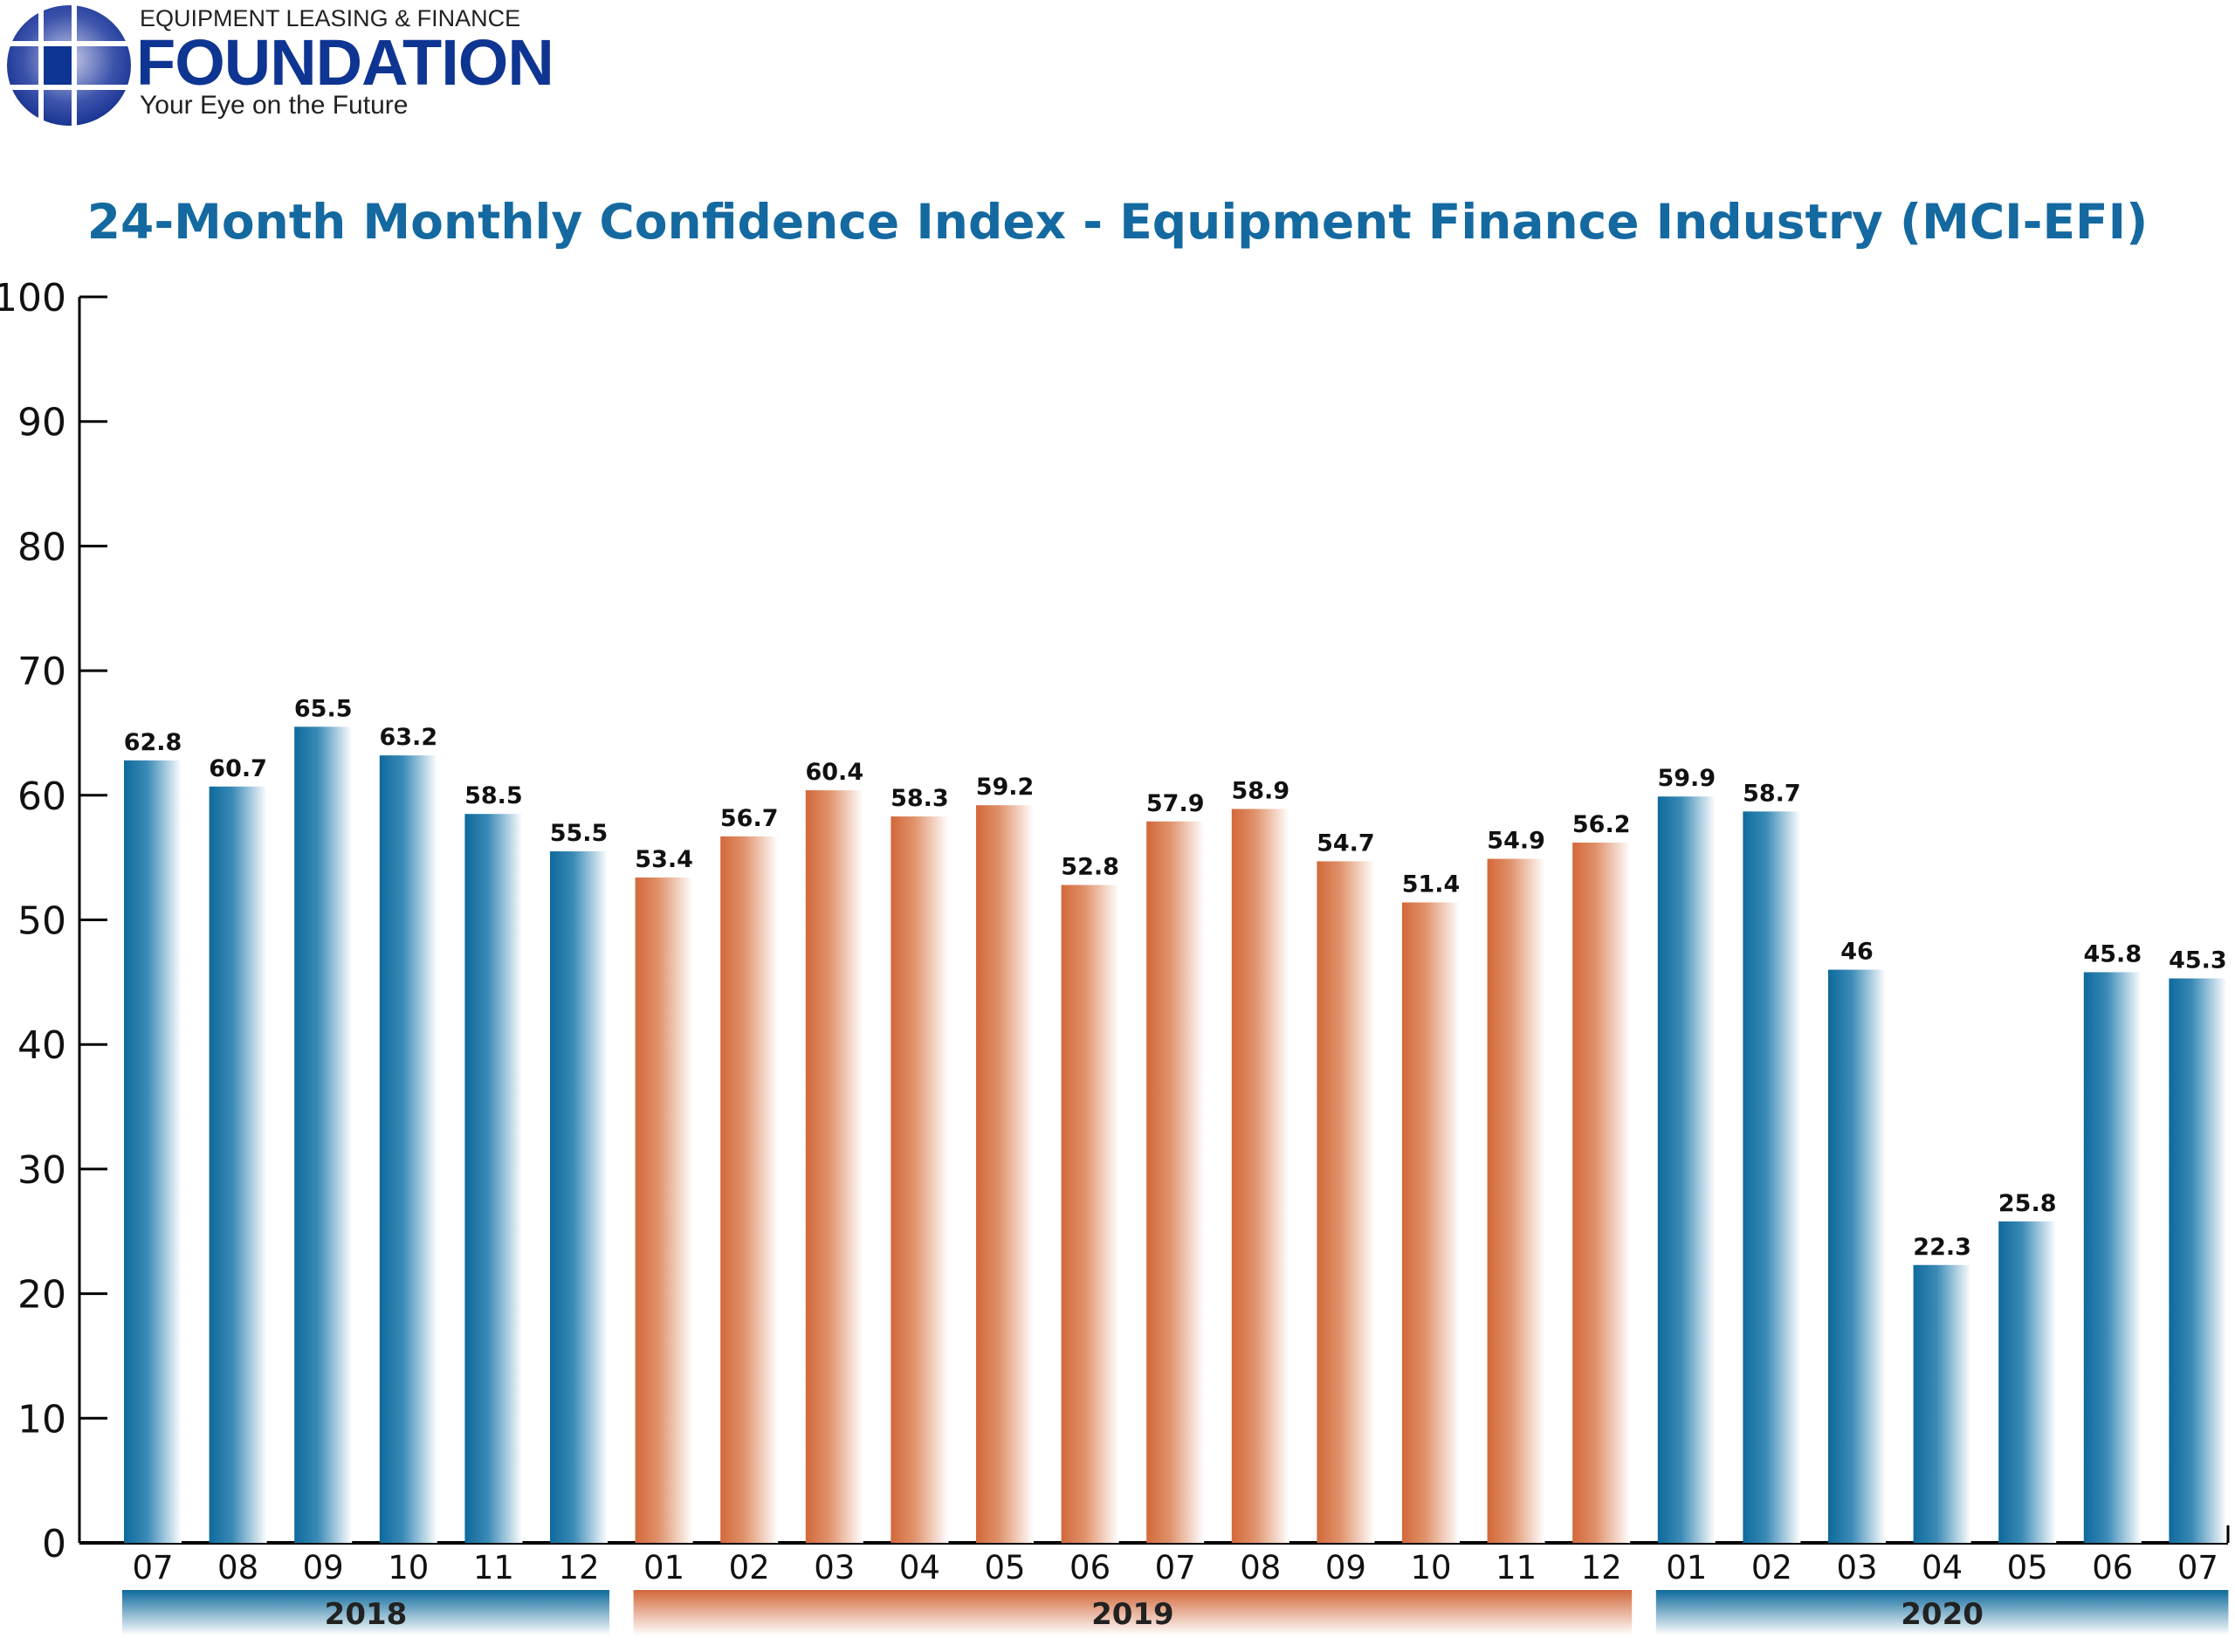 Image resolution: width=2235 pixels, height=1652 pixels. What do you see at coordinates (54, 1544) in the screenshot?
I see `y-tick-label: 0` at bounding box center [54, 1544].